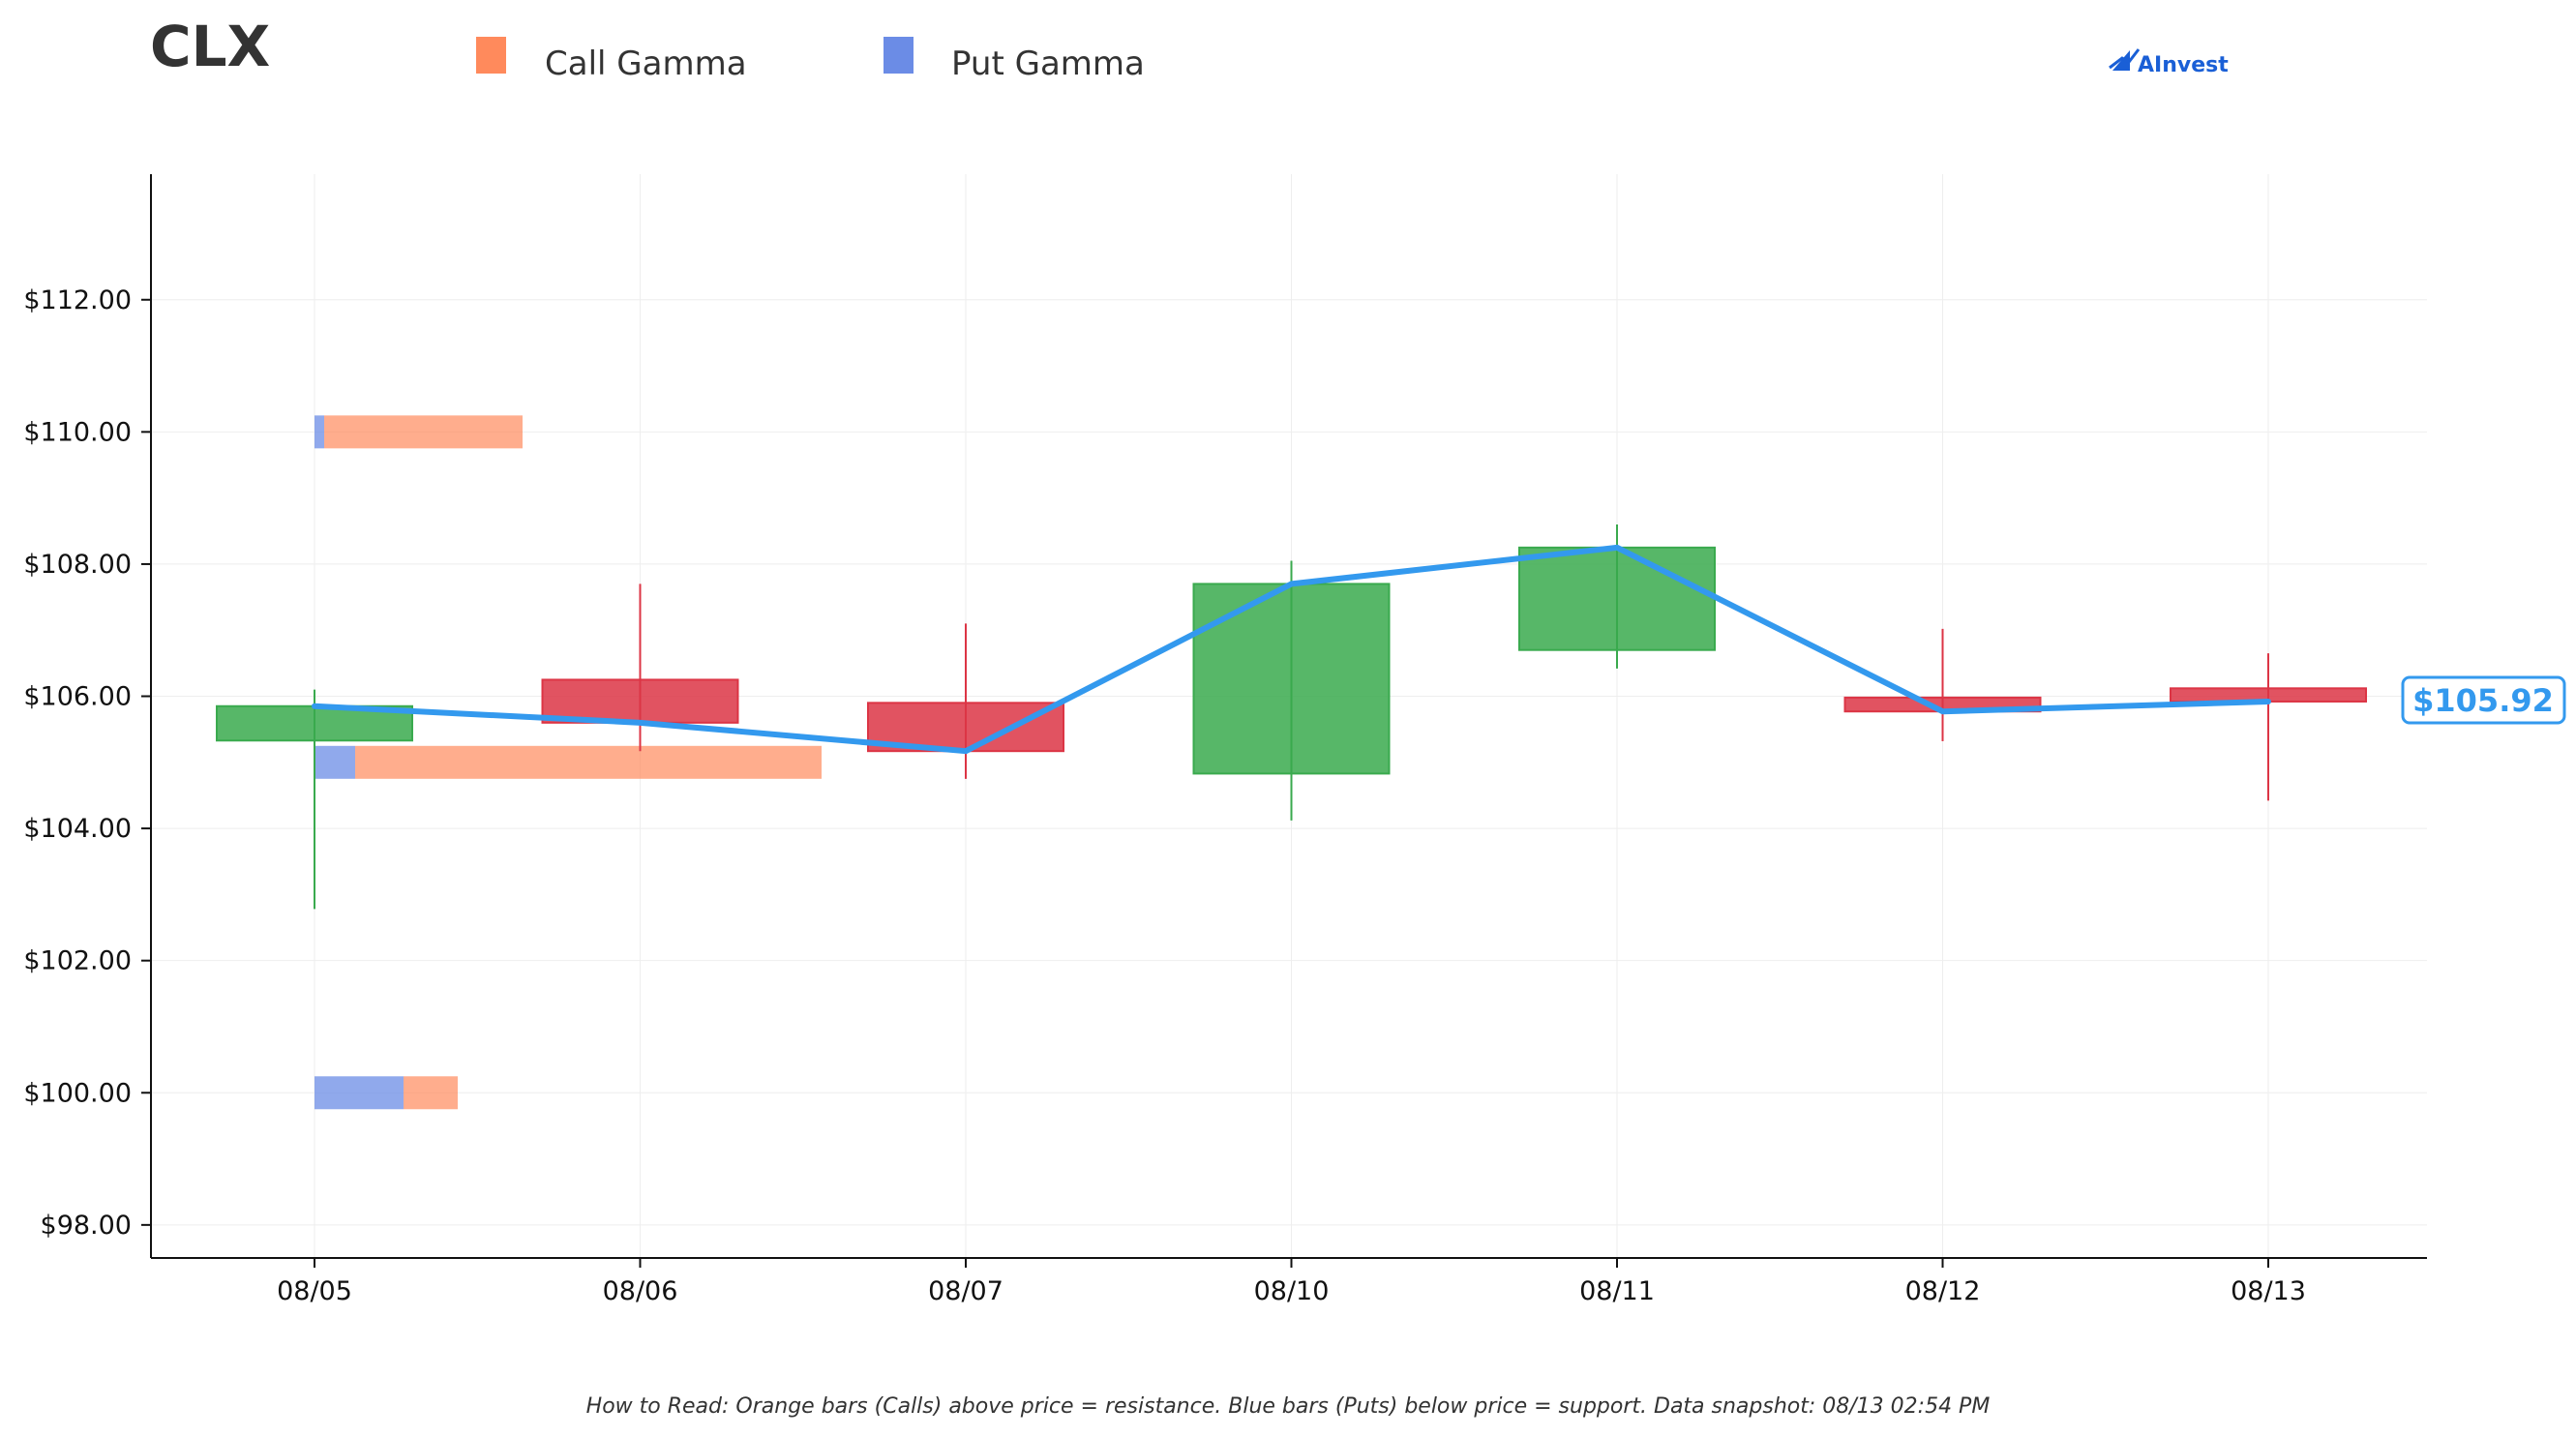 The width and height of the screenshot is (2576, 1437). What do you see at coordinates (314, 1291) in the screenshot?
I see `x-tick-label: 08/05` at bounding box center [314, 1291].